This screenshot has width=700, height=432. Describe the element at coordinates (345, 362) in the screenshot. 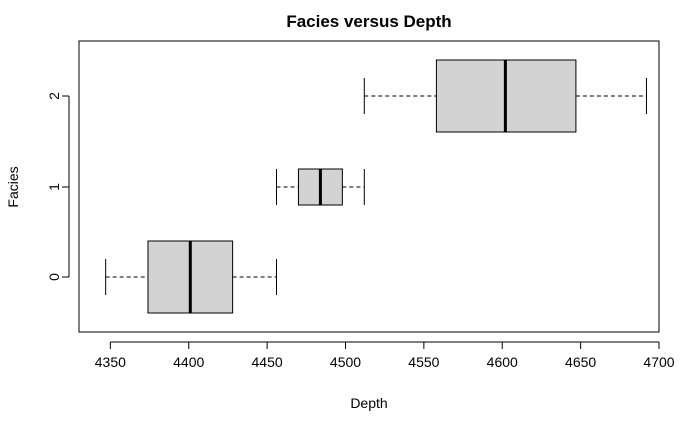

I see `x-tick-label-3: 4500` at that location.